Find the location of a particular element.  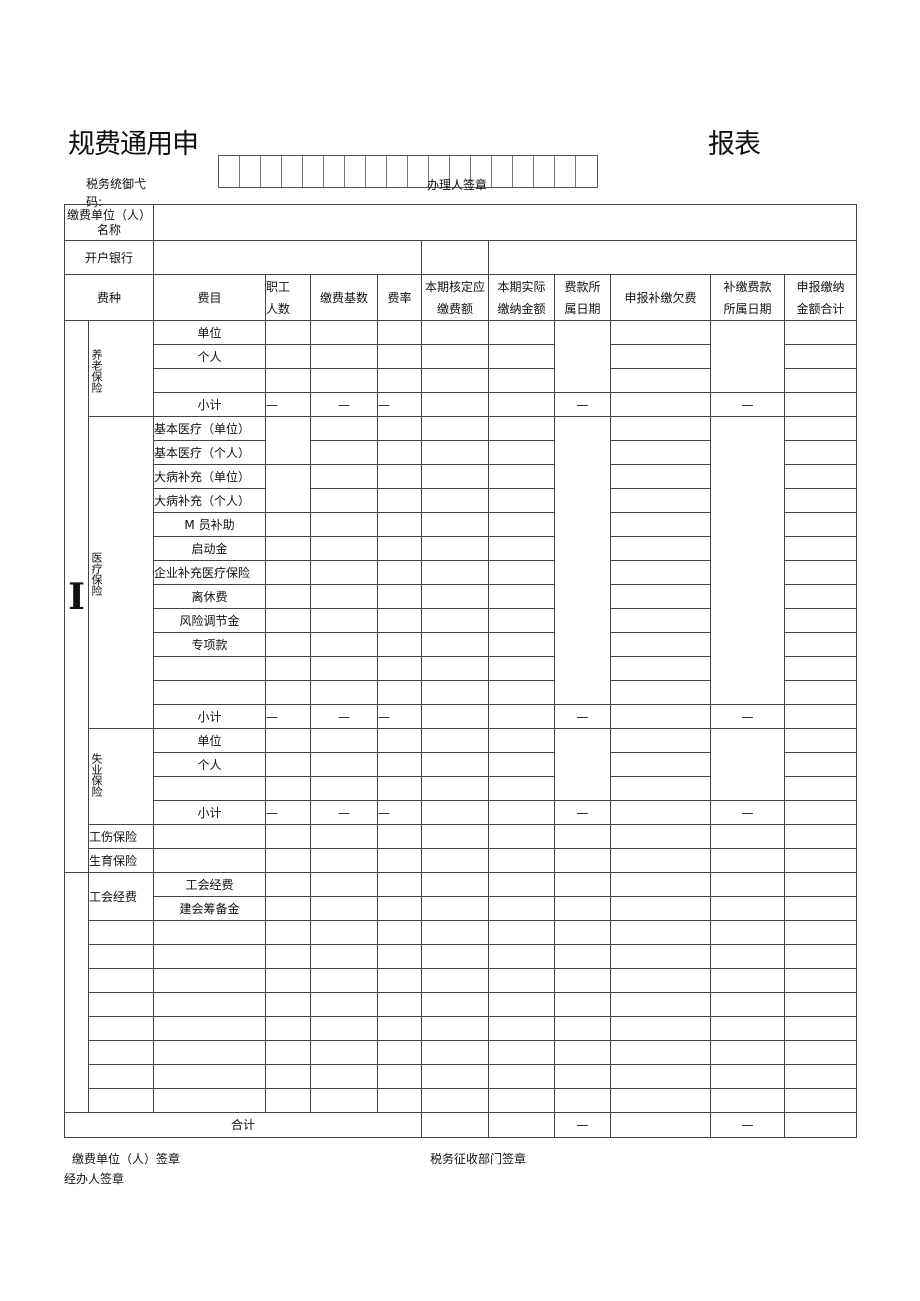

arrears-period-cell is located at coordinates (748, 356).